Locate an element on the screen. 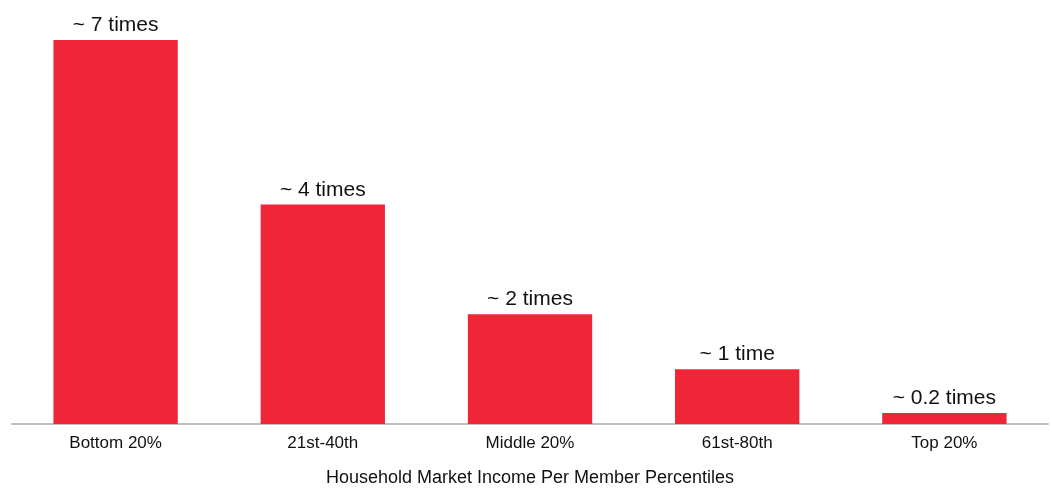 The image size is (1052, 492). x-axis-title: Household Market Income Per Member Percentiles is located at coordinates (530, 477).